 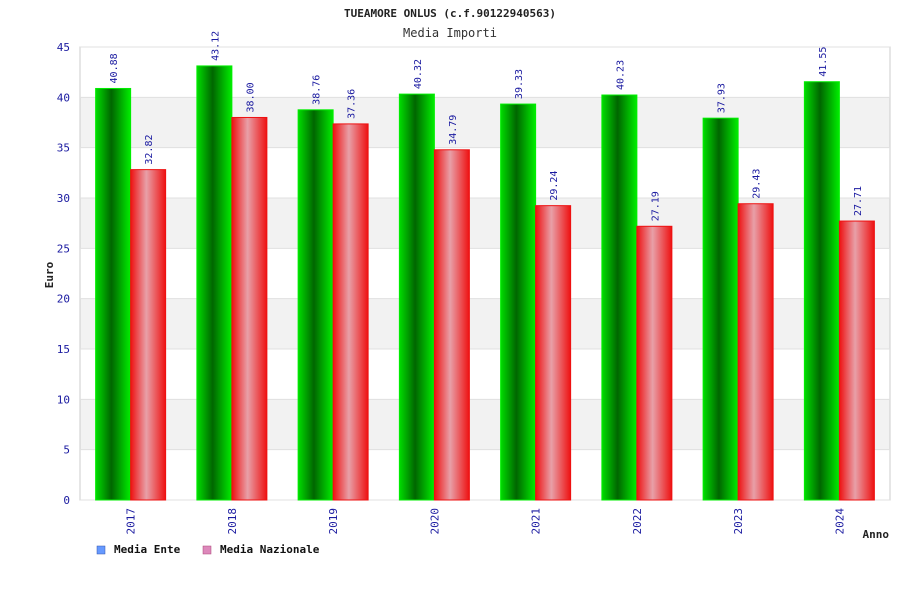 I want to click on data-label-media-ente-2019: 38.76, so click(x=317, y=90).